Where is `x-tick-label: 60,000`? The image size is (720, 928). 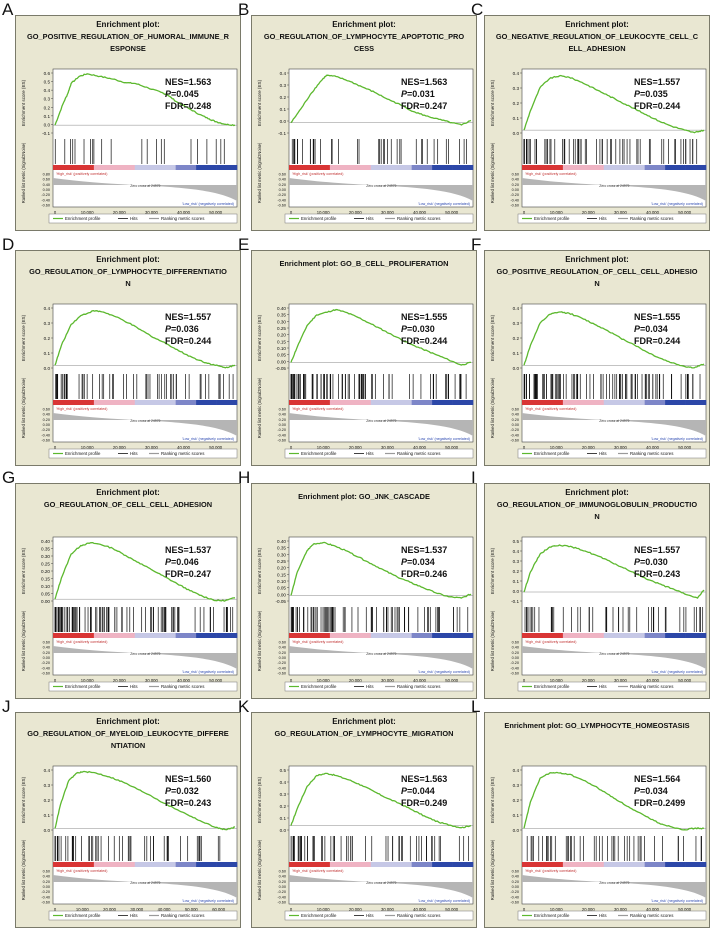
x-tick-label: 60,000 is located at coordinates (218, 909).